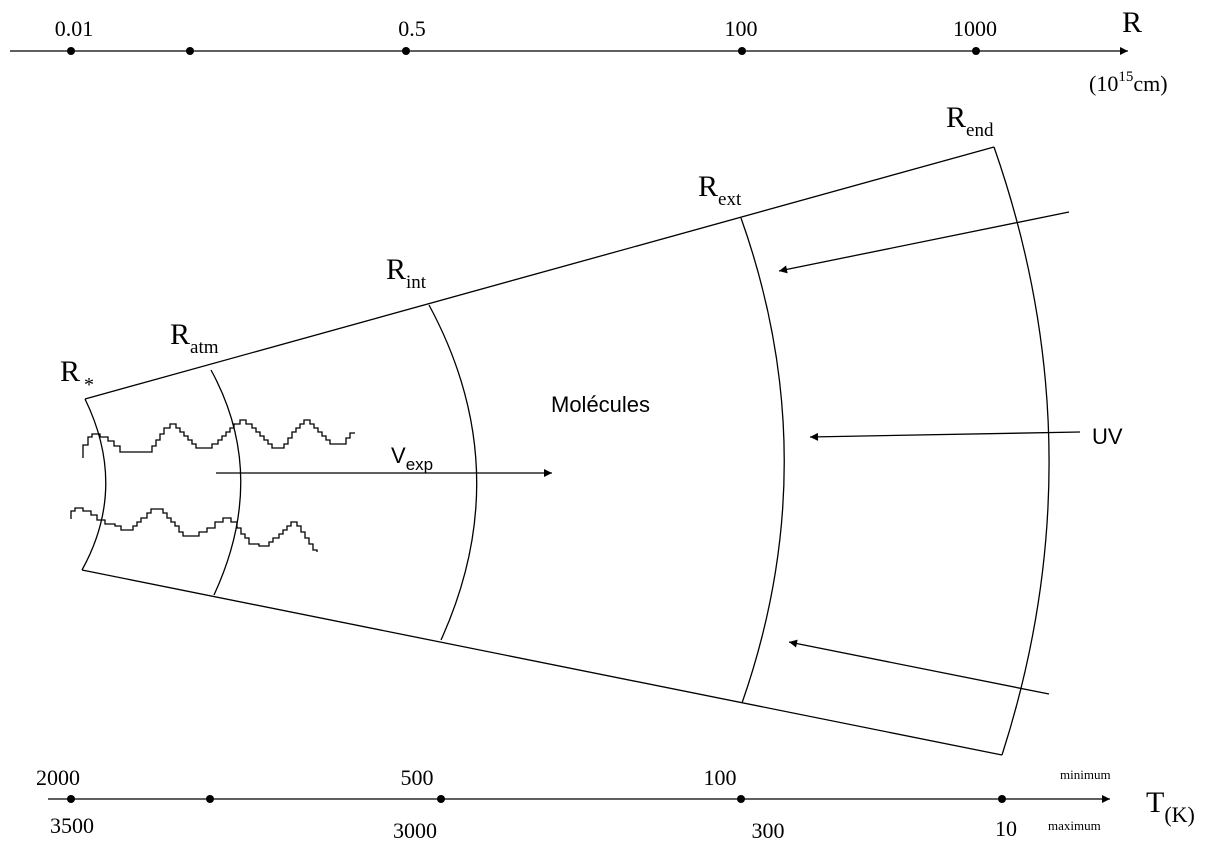 The image size is (1222, 852). What do you see at coordinates (412, 28) in the screenshot?
I see `radius-tick-label: 0.5` at bounding box center [412, 28].